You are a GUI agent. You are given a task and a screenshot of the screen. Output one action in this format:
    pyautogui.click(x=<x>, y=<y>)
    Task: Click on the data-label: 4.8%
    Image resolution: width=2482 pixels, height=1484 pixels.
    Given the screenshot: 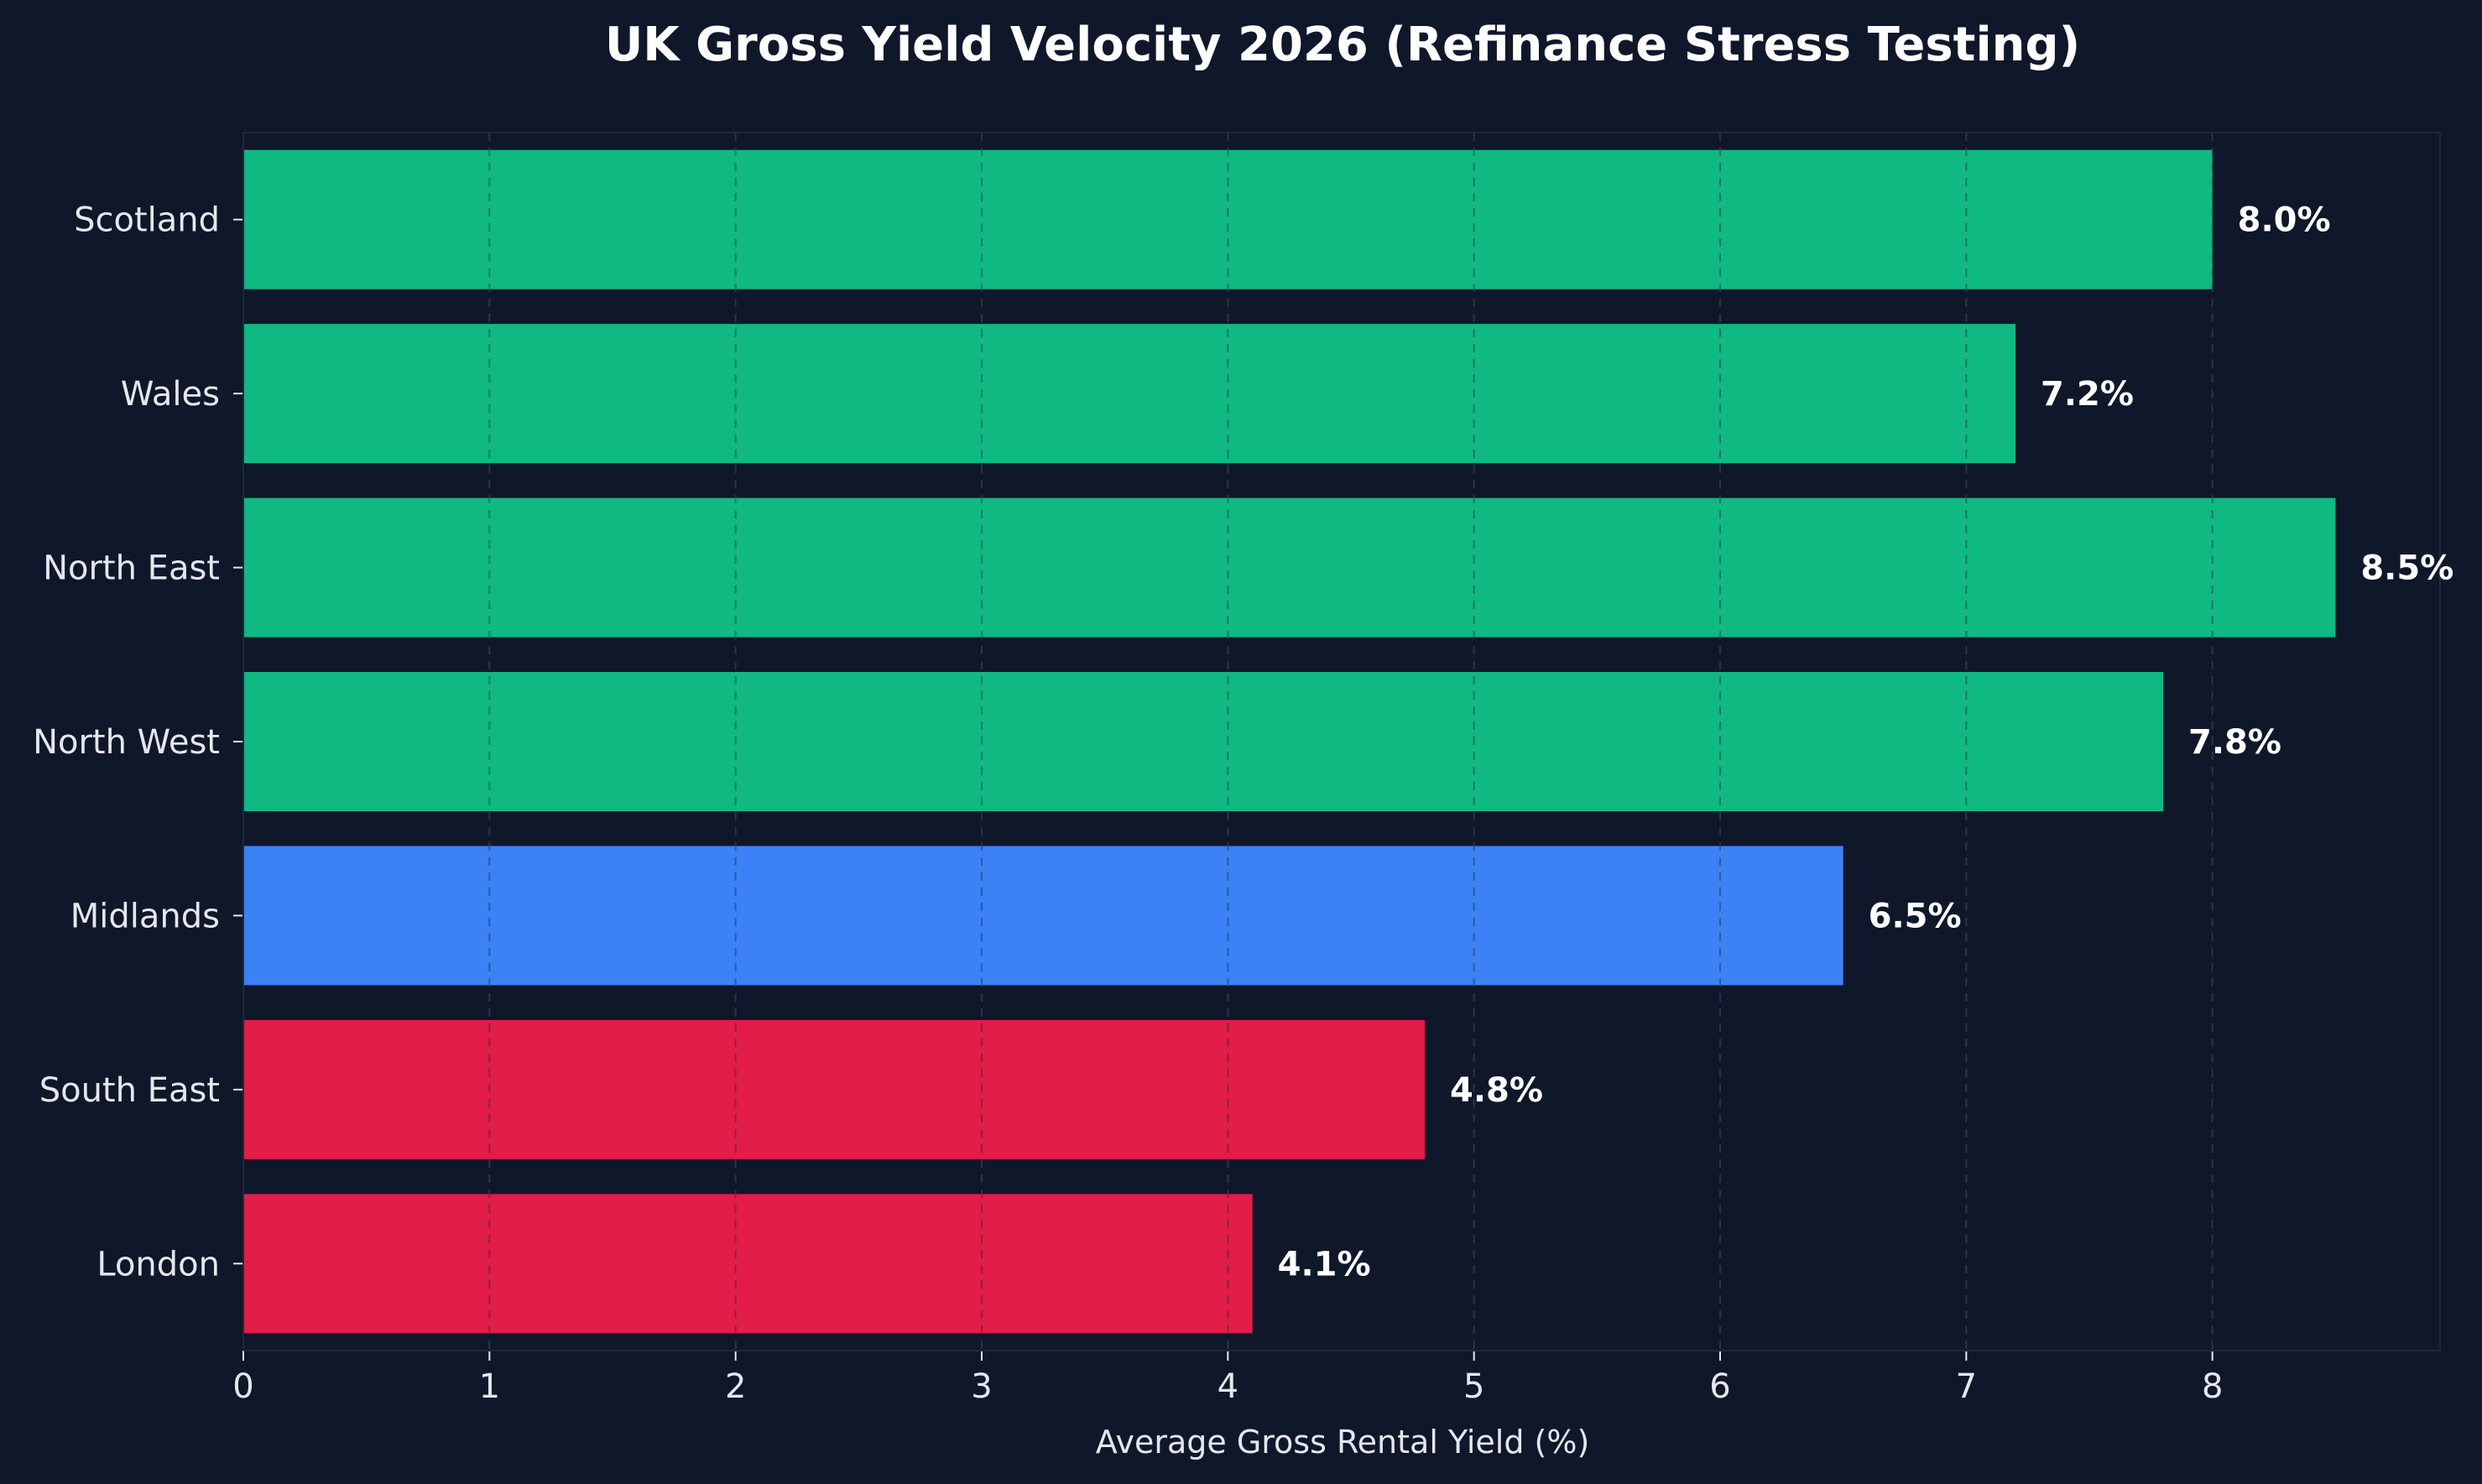 What is the action you would take?
    pyautogui.click(x=1497, y=1090)
    